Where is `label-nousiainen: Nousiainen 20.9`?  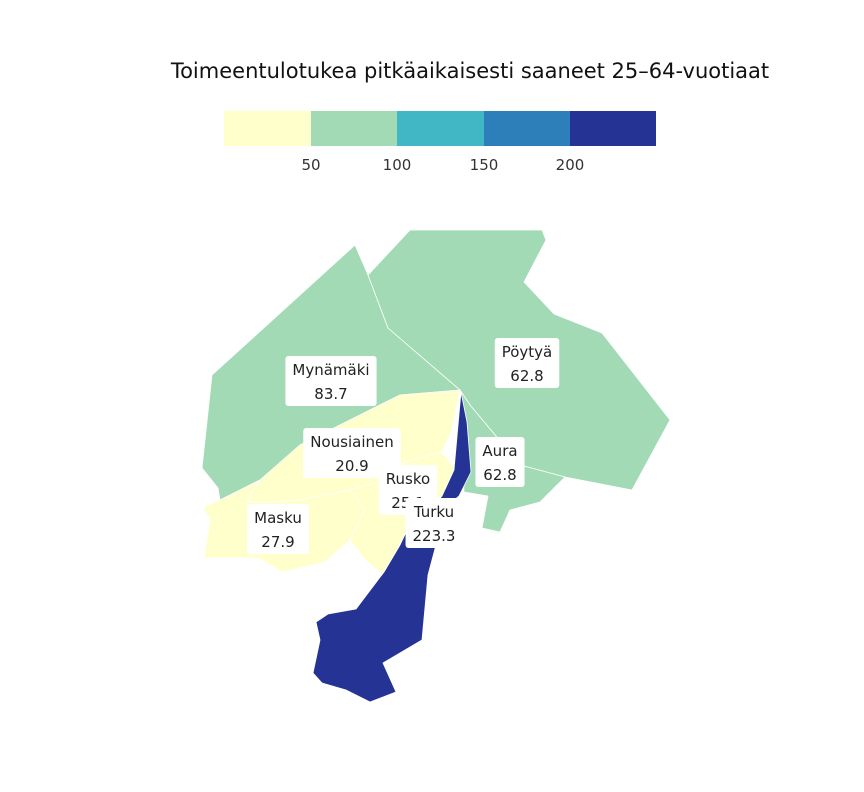 label-nousiainen: Nousiainen 20.9 is located at coordinates (352, 453).